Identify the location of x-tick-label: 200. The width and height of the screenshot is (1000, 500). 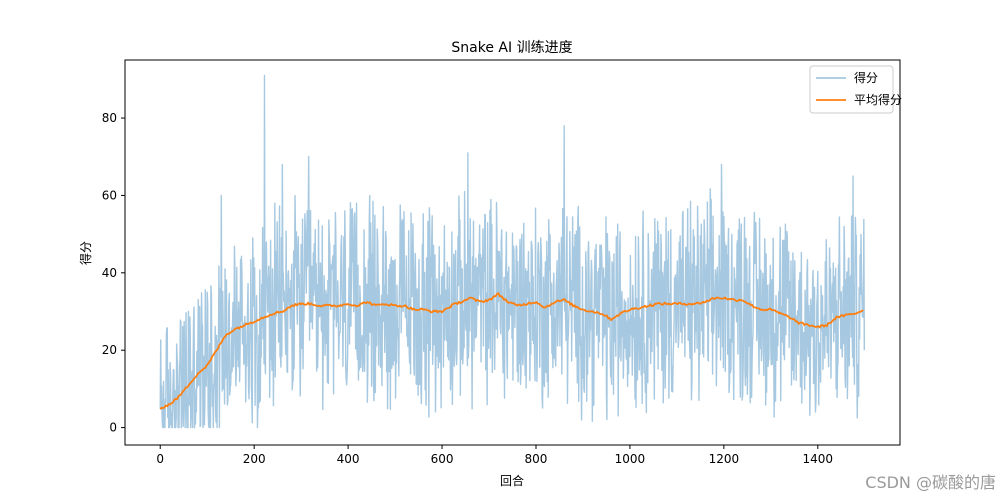
(254, 459).